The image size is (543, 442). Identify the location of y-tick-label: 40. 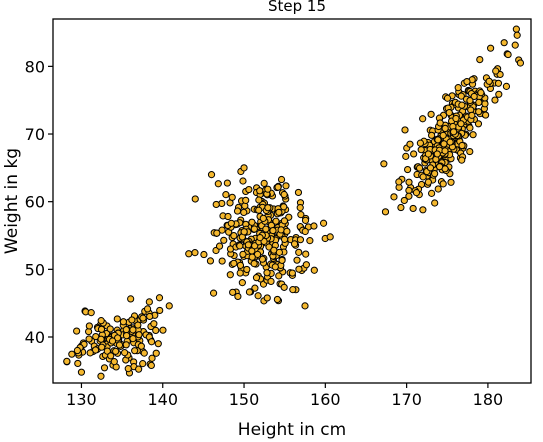
(35, 337).